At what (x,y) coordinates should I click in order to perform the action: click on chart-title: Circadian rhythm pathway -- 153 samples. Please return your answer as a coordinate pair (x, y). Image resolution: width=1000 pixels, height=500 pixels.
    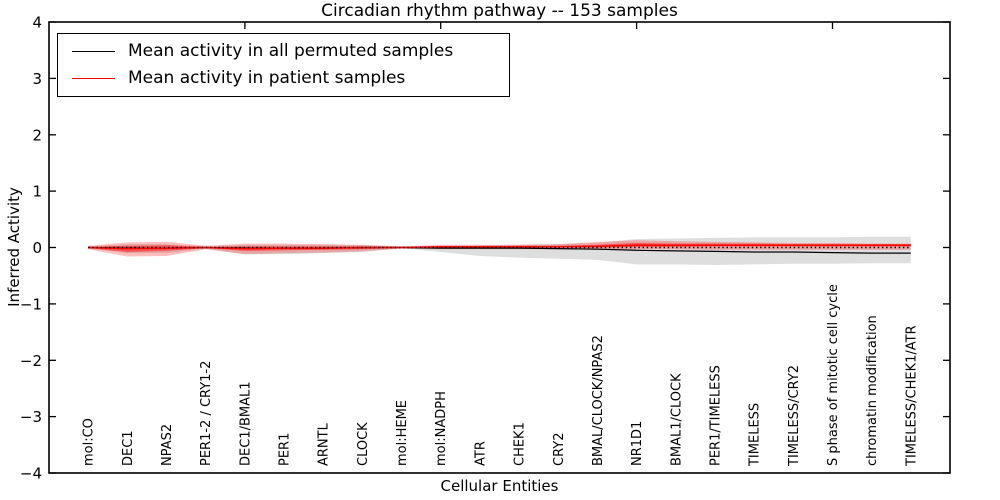
    Looking at the image, I should click on (499, 11).